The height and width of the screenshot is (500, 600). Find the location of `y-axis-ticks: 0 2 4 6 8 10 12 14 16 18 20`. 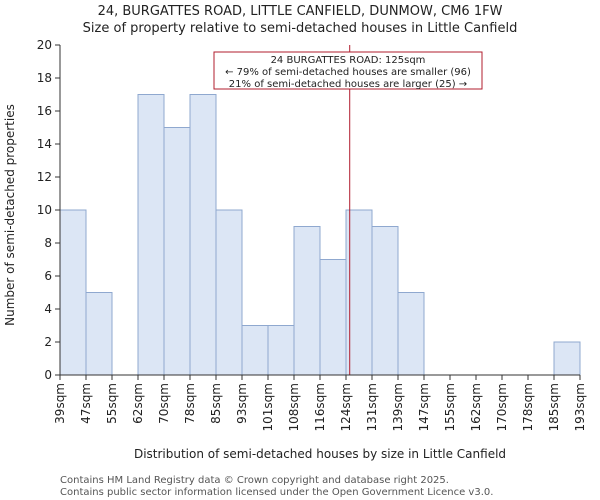

y-axis-ticks: 0 2 4 6 8 10 12 14 16 18 20 is located at coordinates (48, 210).